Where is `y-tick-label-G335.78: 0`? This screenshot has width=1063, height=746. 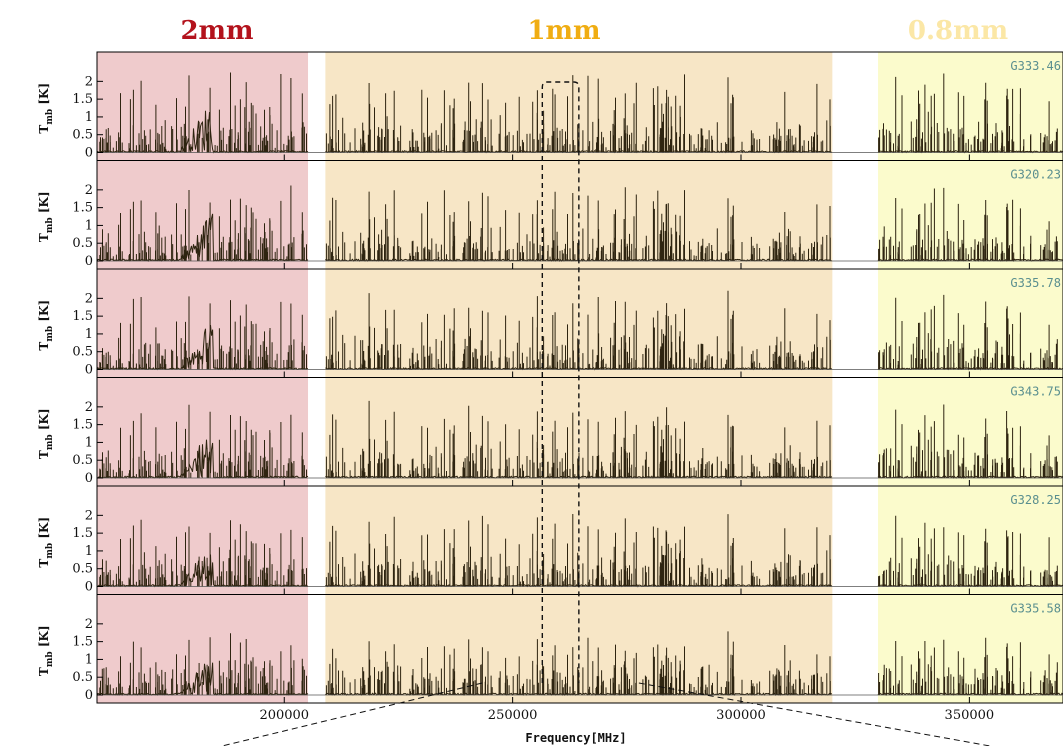 y-tick-label-G335.78: 0 is located at coordinates (89, 370).